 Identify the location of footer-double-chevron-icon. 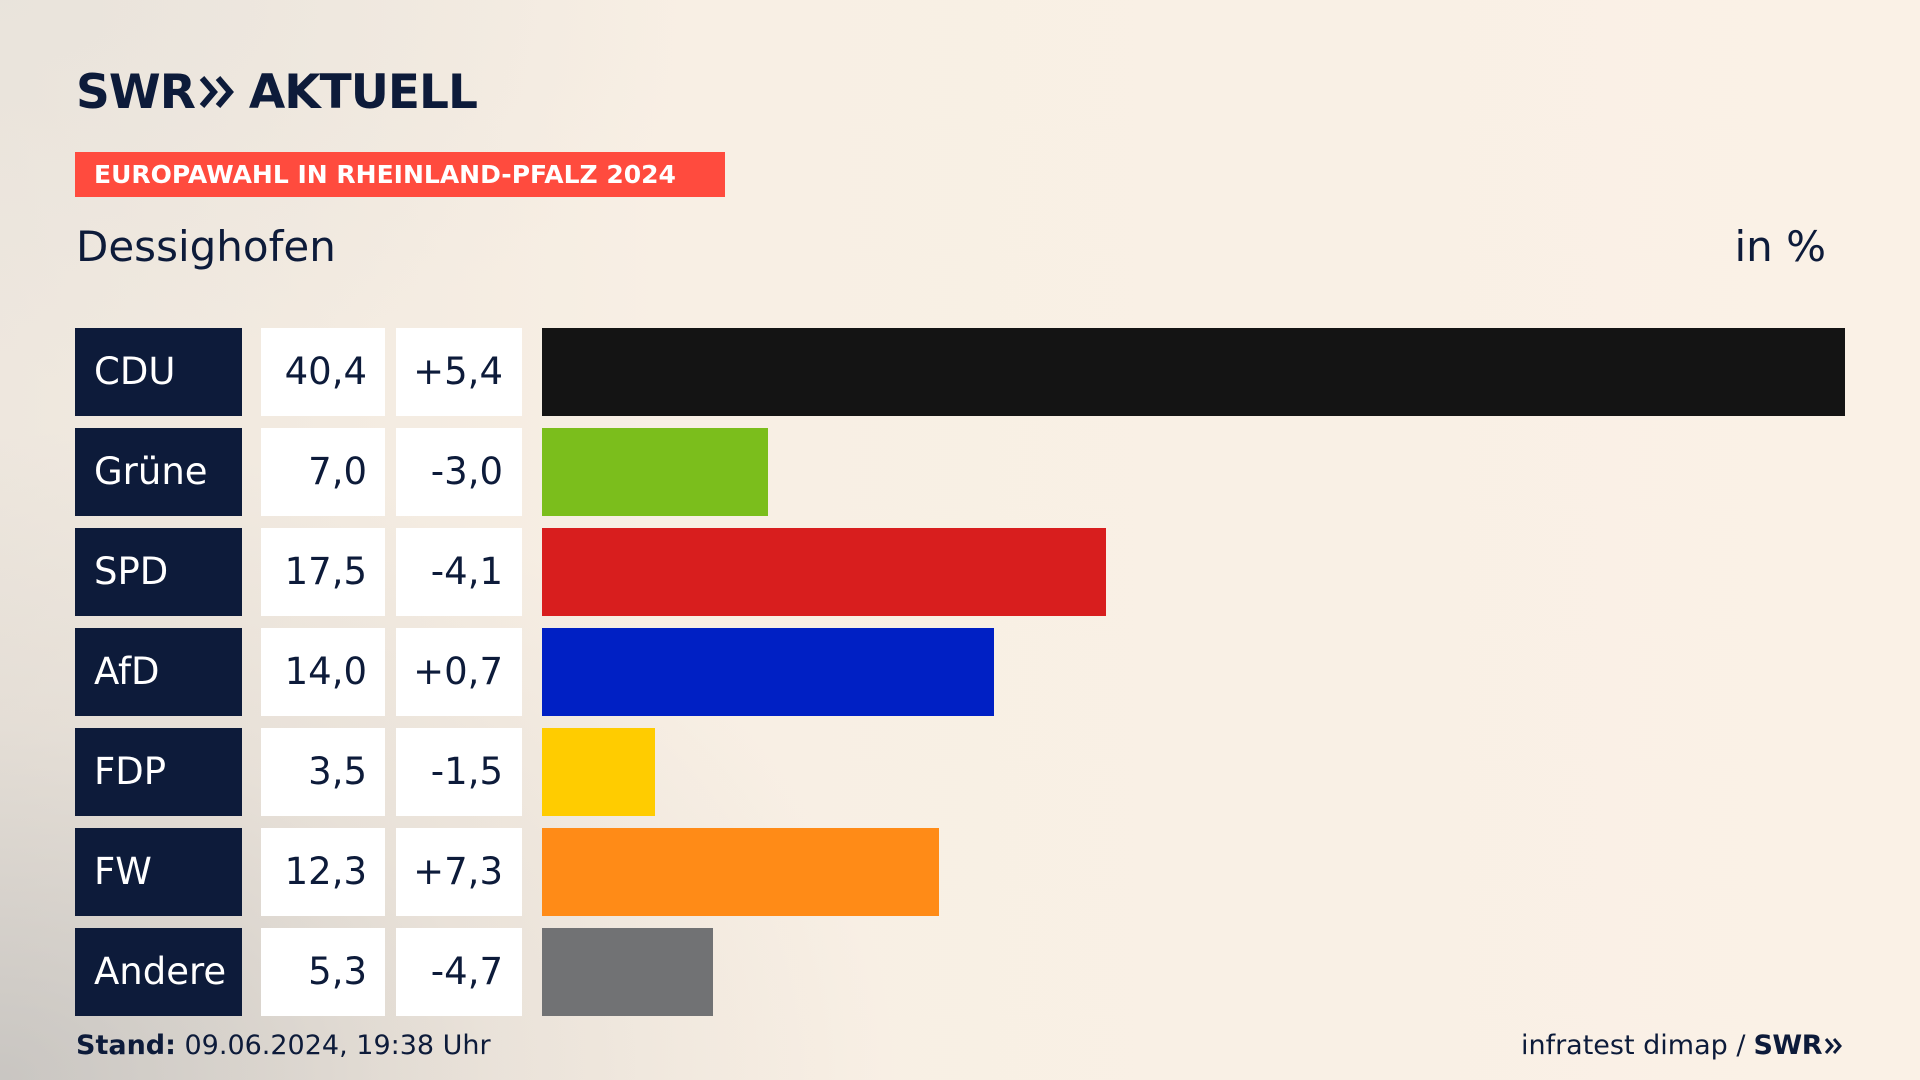
(1834, 1046).